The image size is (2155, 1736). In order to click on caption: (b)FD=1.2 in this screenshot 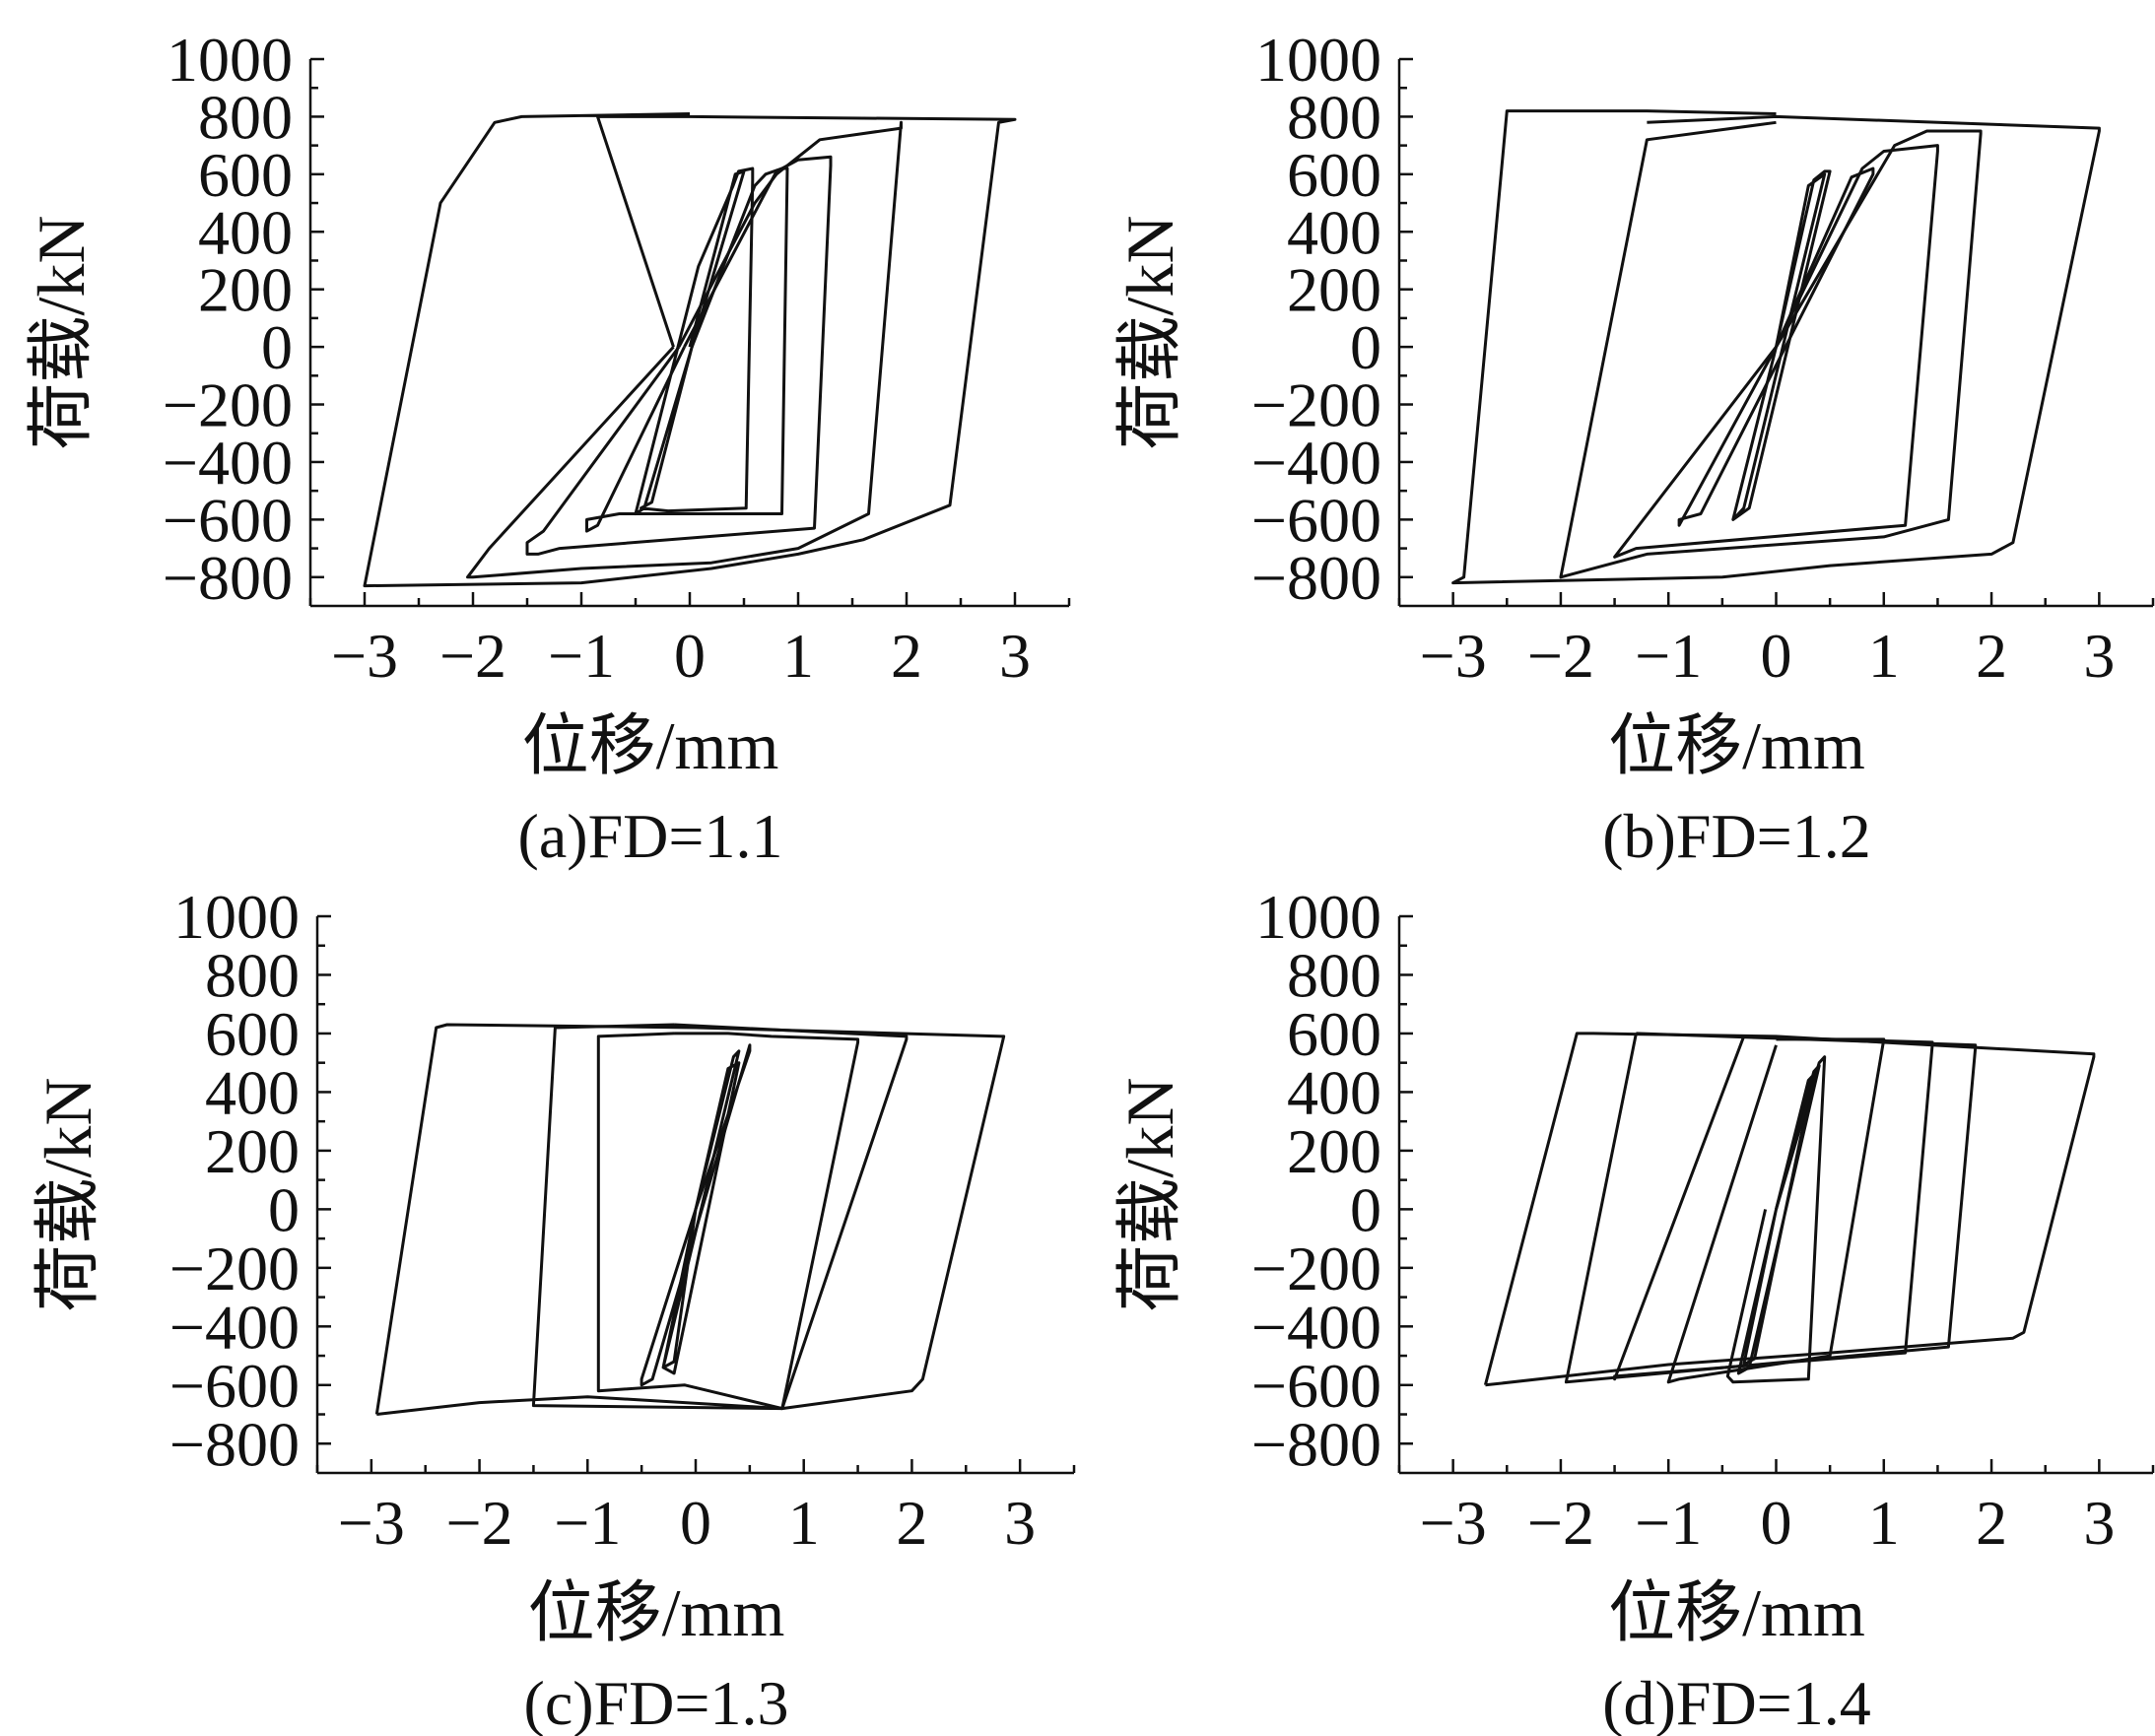, I will do `click(1736, 836)`.